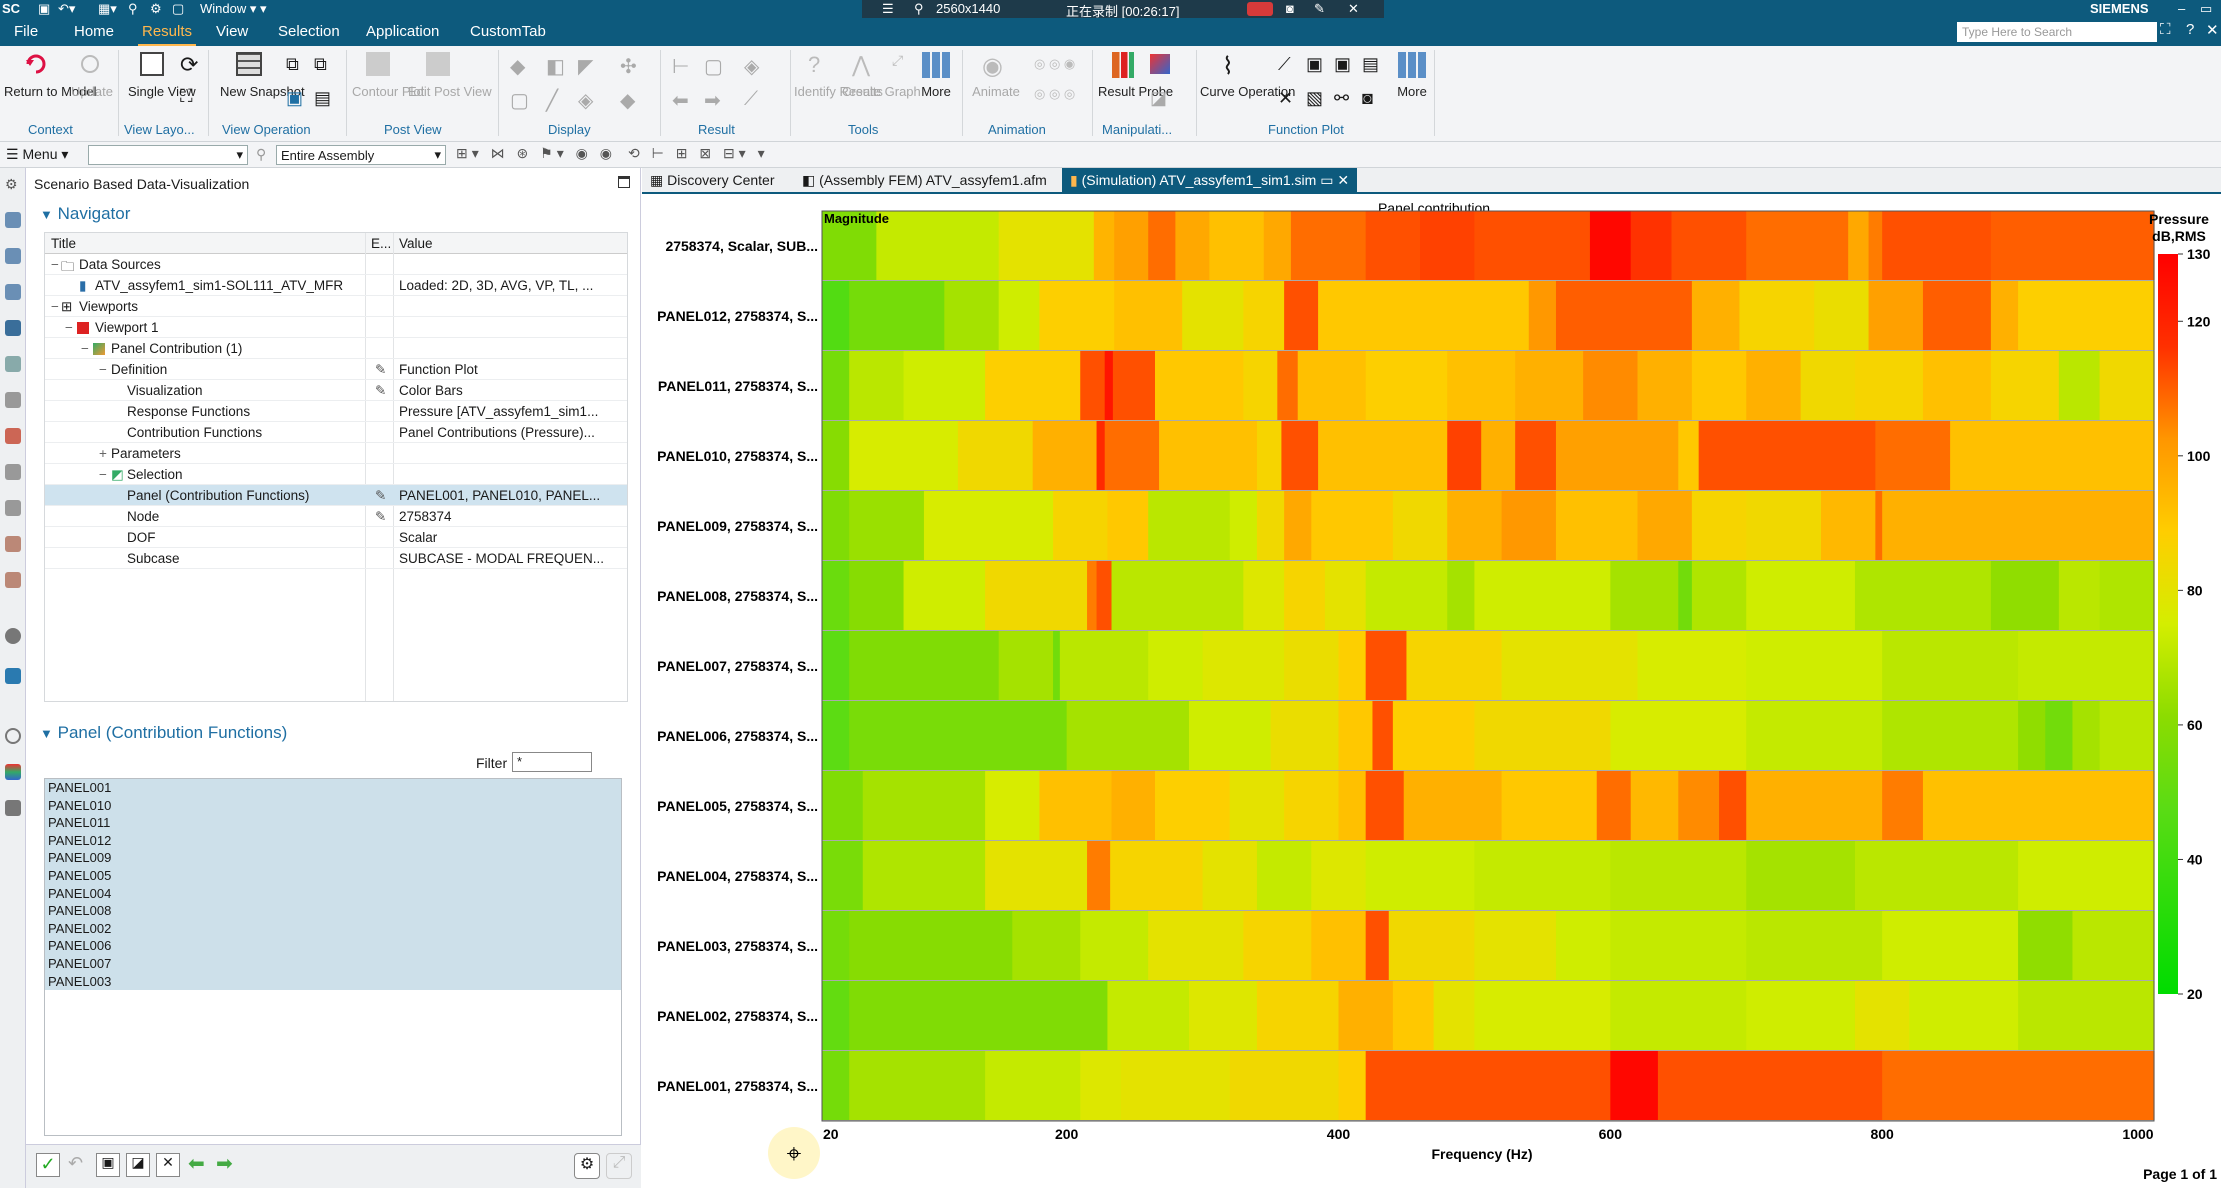  What do you see at coordinates (13, 220) in the screenshot?
I see `navigator-icon` at bounding box center [13, 220].